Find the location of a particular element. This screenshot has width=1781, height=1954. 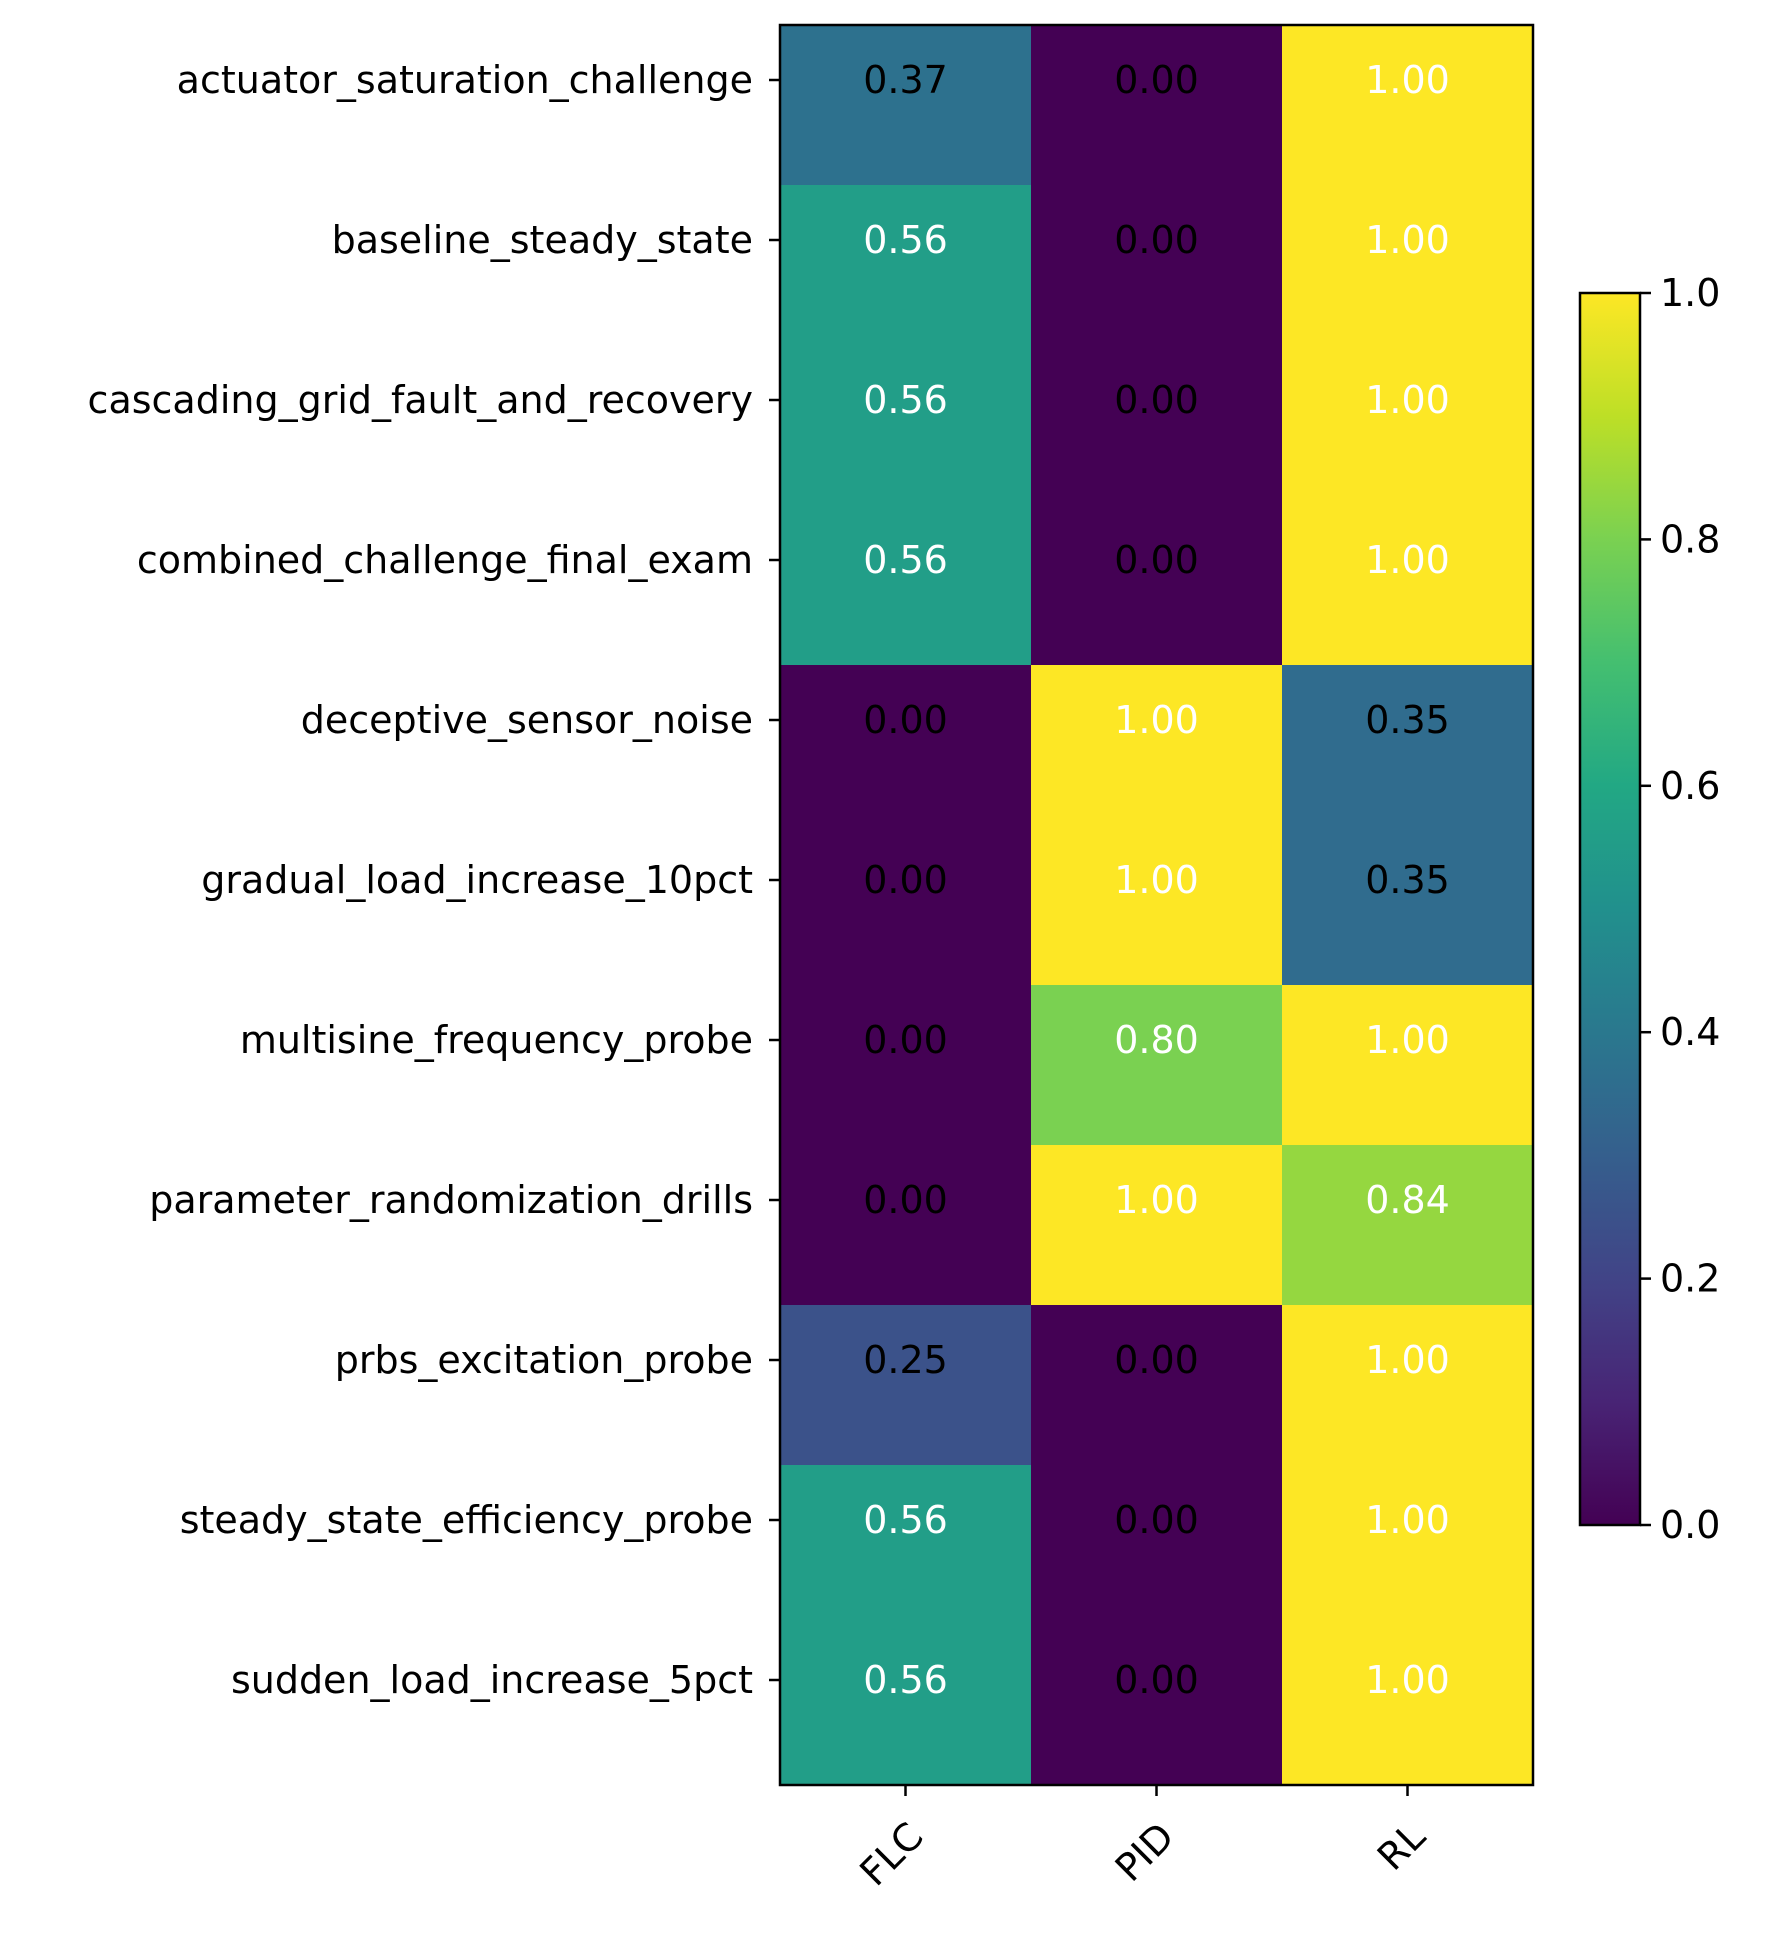

y-tick-label: actuator_saturation_challenge is located at coordinates (465, 80).